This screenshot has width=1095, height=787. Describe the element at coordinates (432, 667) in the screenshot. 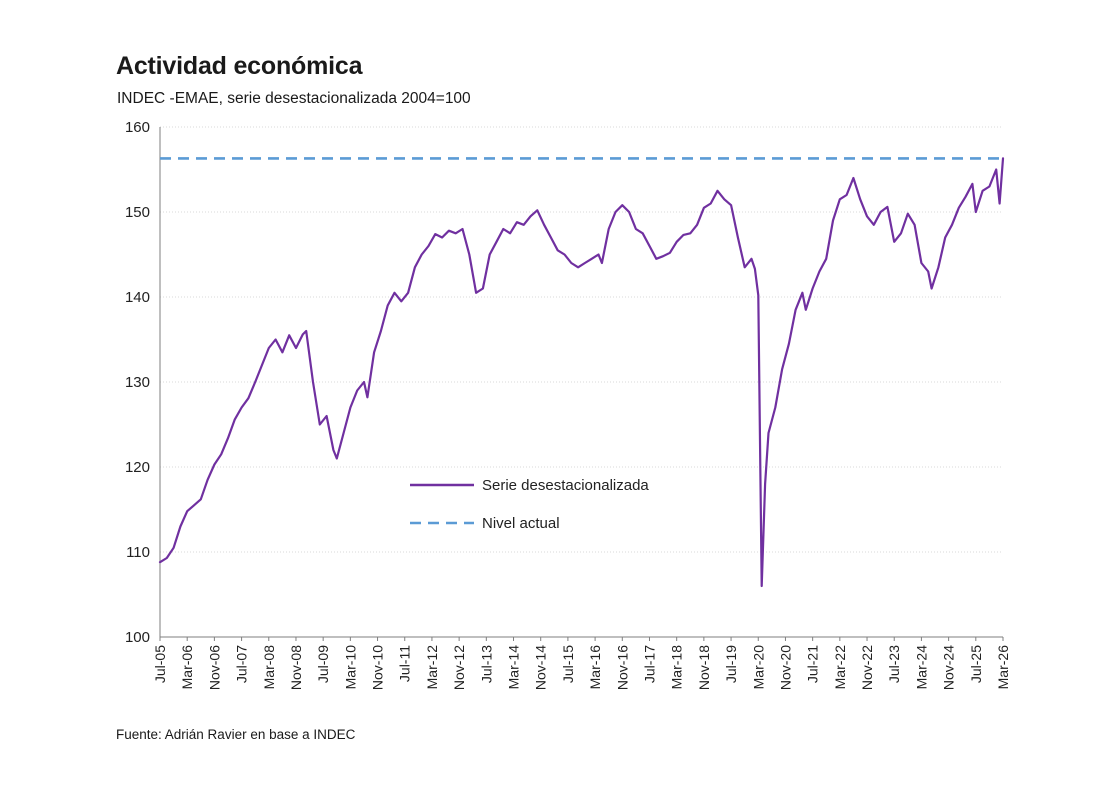

I see `x-tick-label: Mar-12` at that location.